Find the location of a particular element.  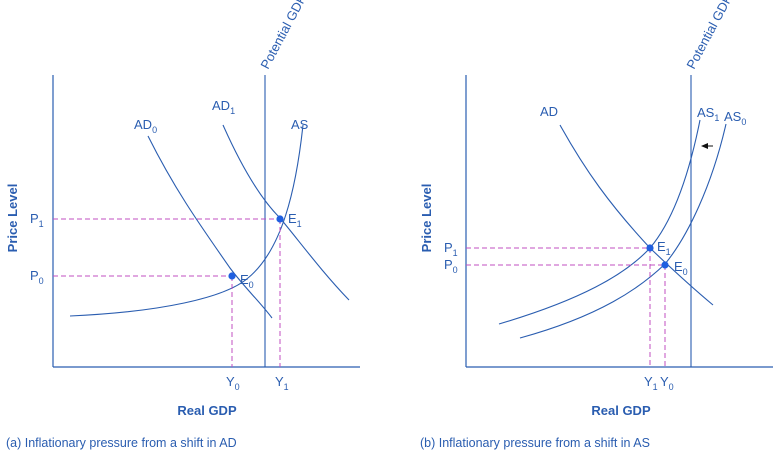

panel-a-y1-label: Y1 is located at coordinates (282, 383).